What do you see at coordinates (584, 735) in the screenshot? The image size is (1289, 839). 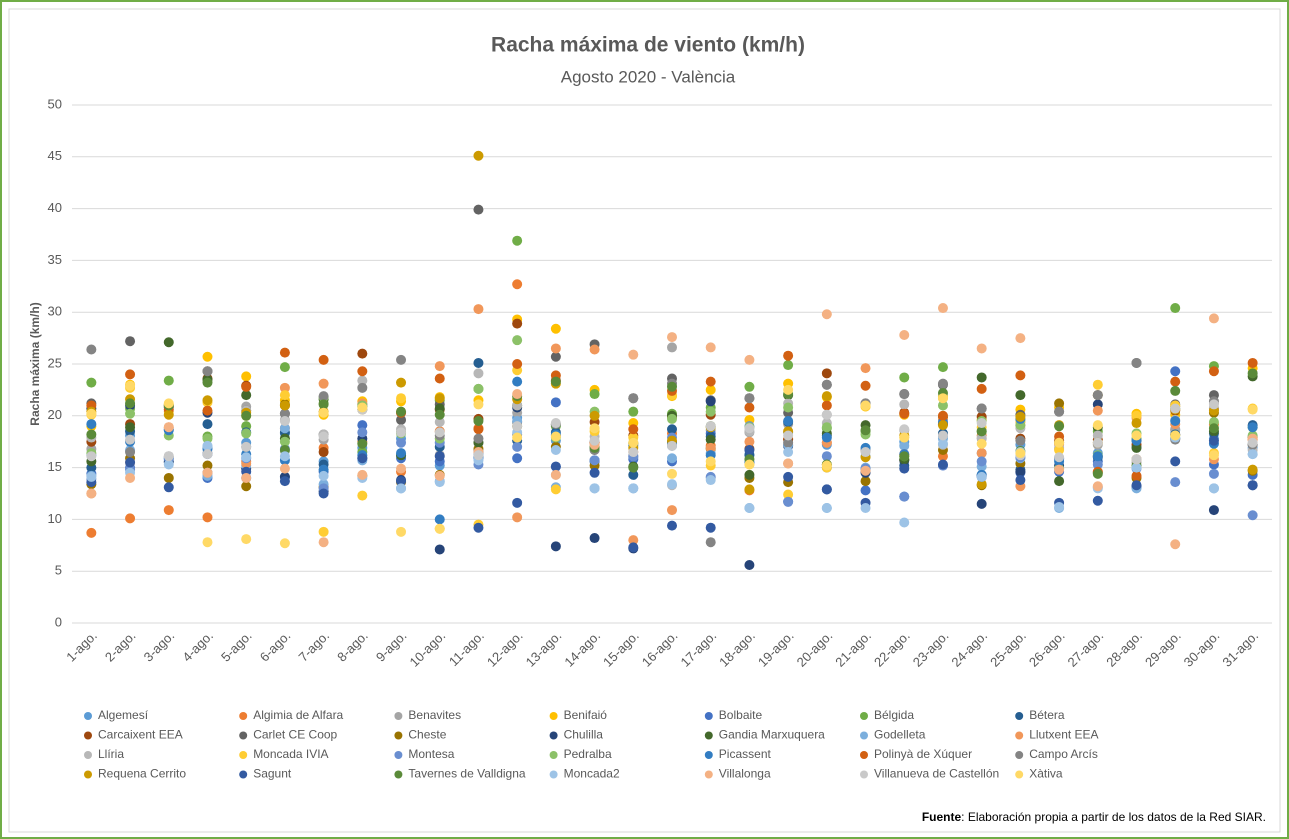 I see `legend-label: Chulilla` at bounding box center [584, 735].